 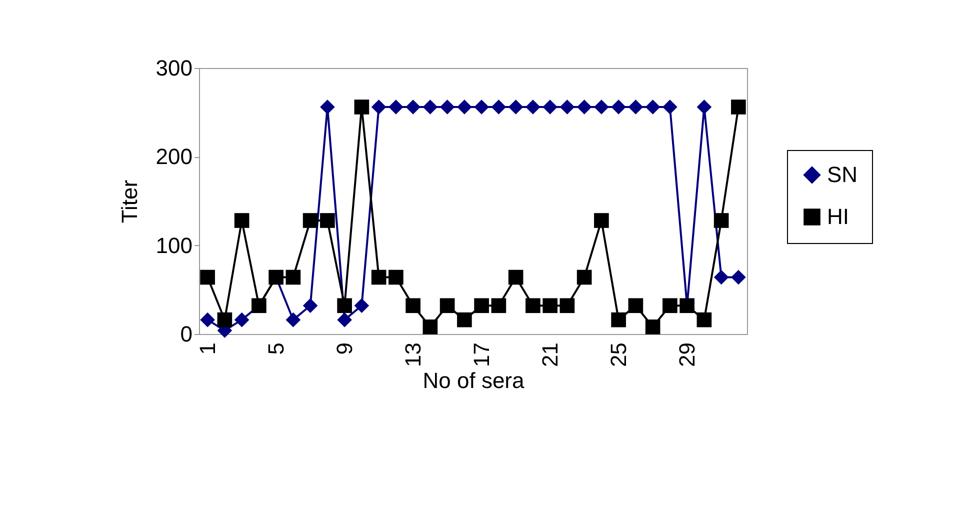 What do you see at coordinates (481, 354) in the screenshot?
I see `x-tick-label: 17` at bounding box center [481, 354].